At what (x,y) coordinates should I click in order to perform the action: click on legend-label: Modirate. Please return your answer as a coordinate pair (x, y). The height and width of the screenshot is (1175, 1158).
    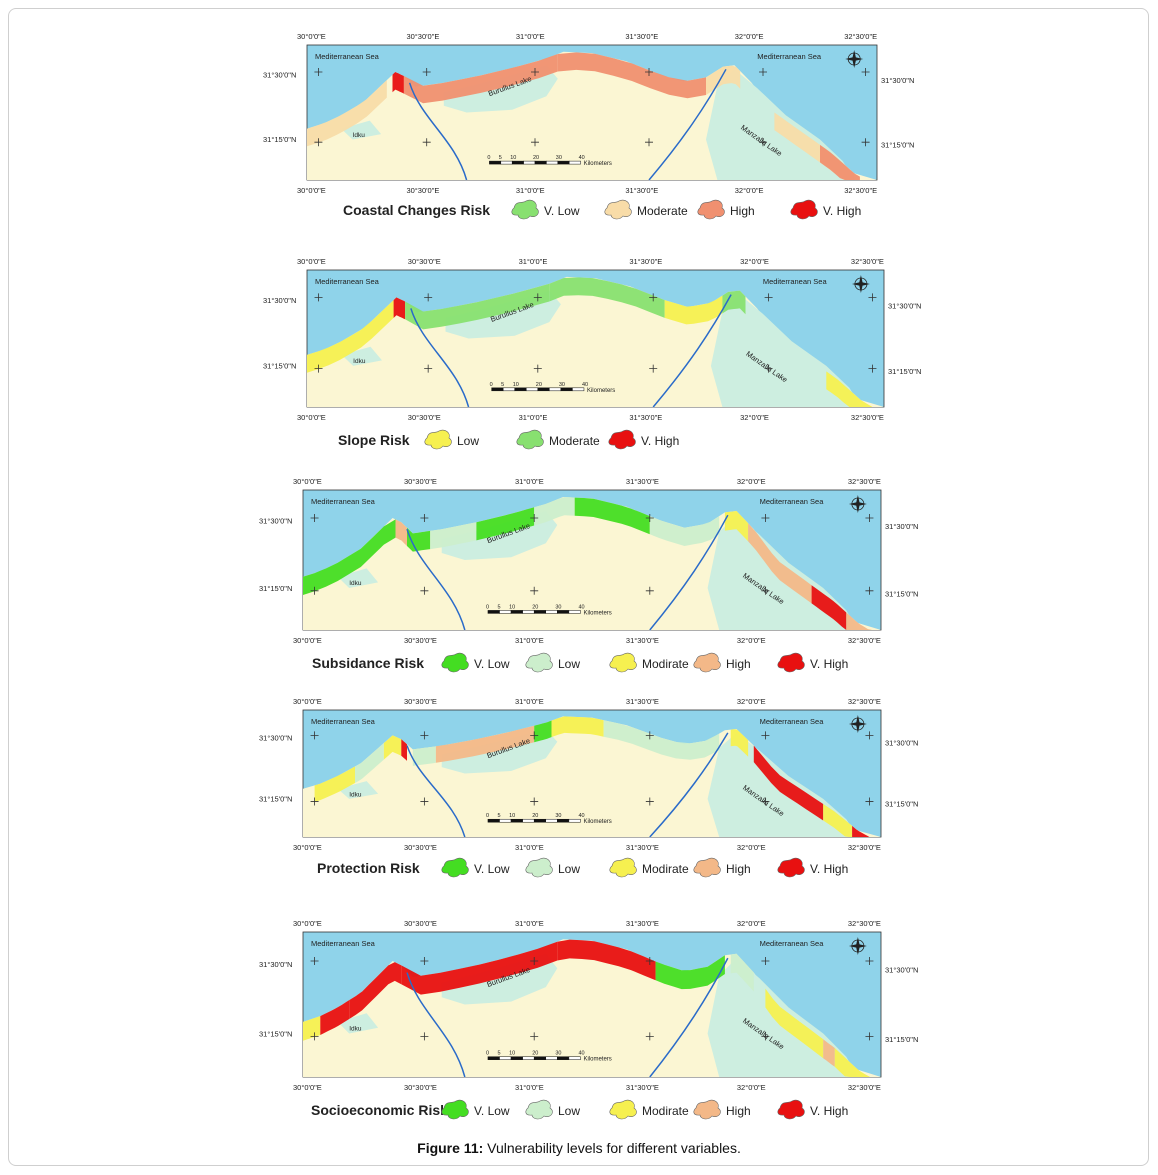
    Looking at the image, I should click on (665, 1111).